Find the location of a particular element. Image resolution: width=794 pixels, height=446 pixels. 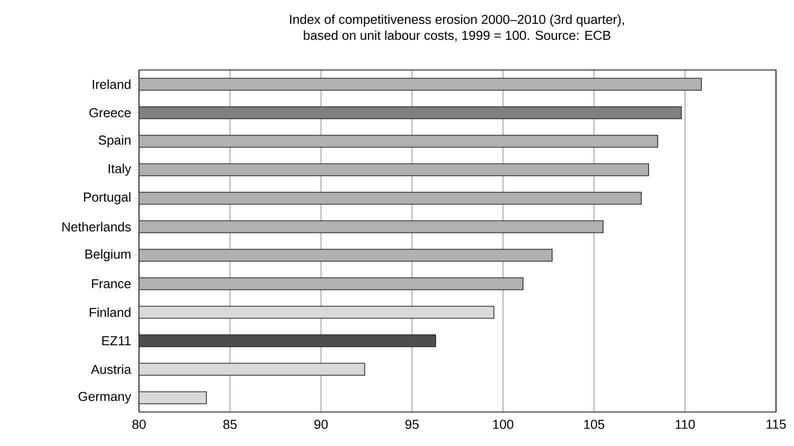

y-tick-label: Belgium is located at coordinates (108, 255).